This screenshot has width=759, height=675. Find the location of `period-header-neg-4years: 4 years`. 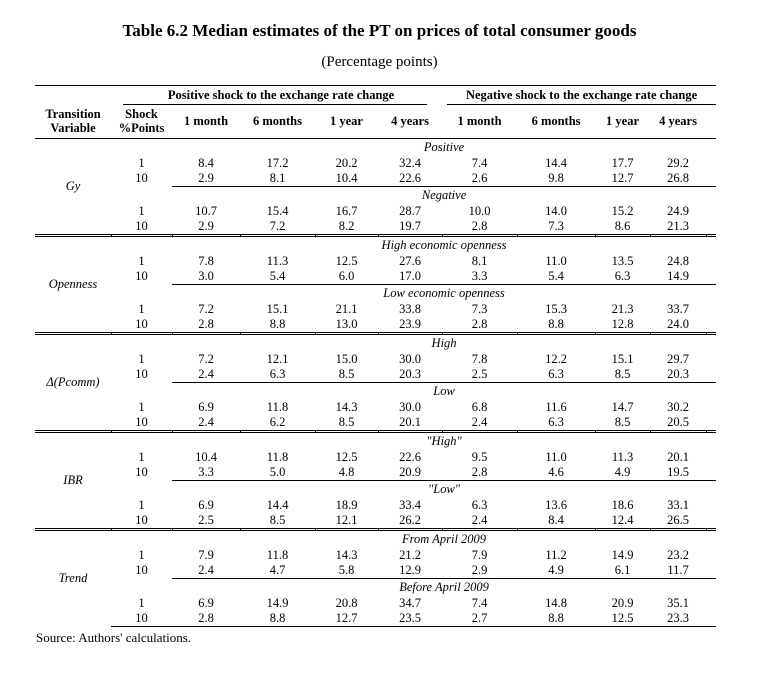

period-header-neg-4years: 4 years is located at coordinates (678, 121).